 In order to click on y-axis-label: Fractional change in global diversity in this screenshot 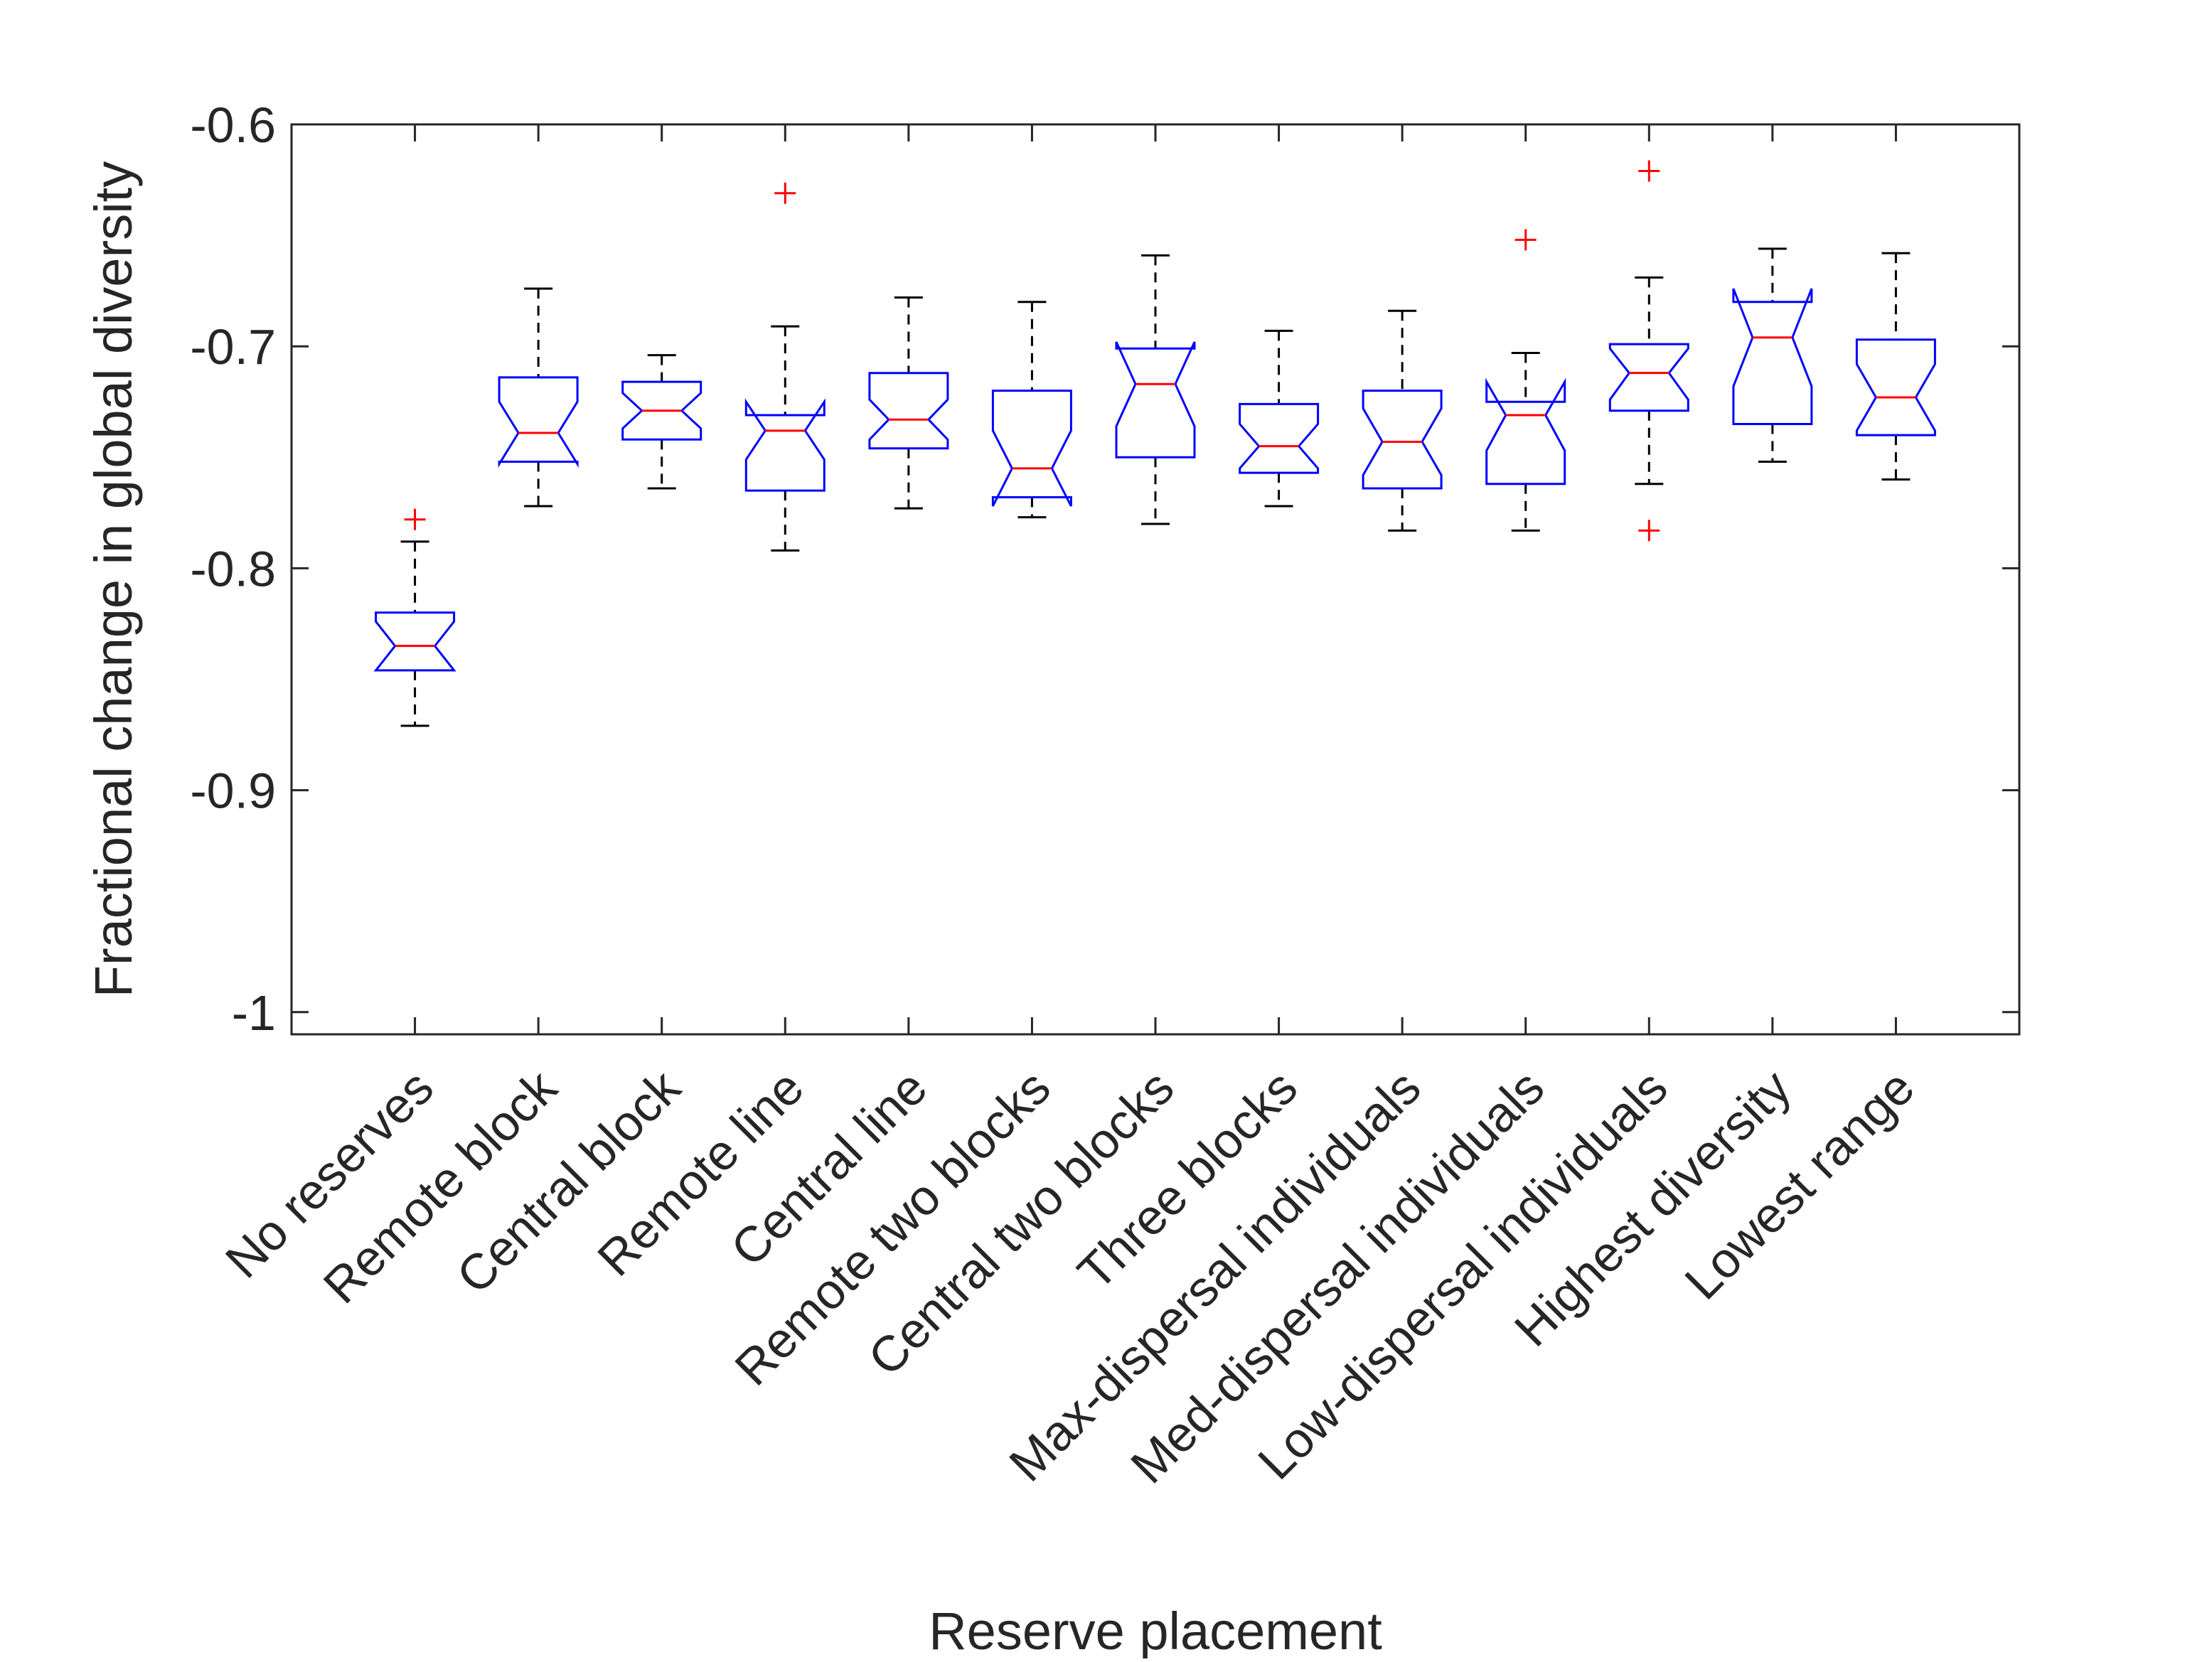, I will do `click(113, 579)`.